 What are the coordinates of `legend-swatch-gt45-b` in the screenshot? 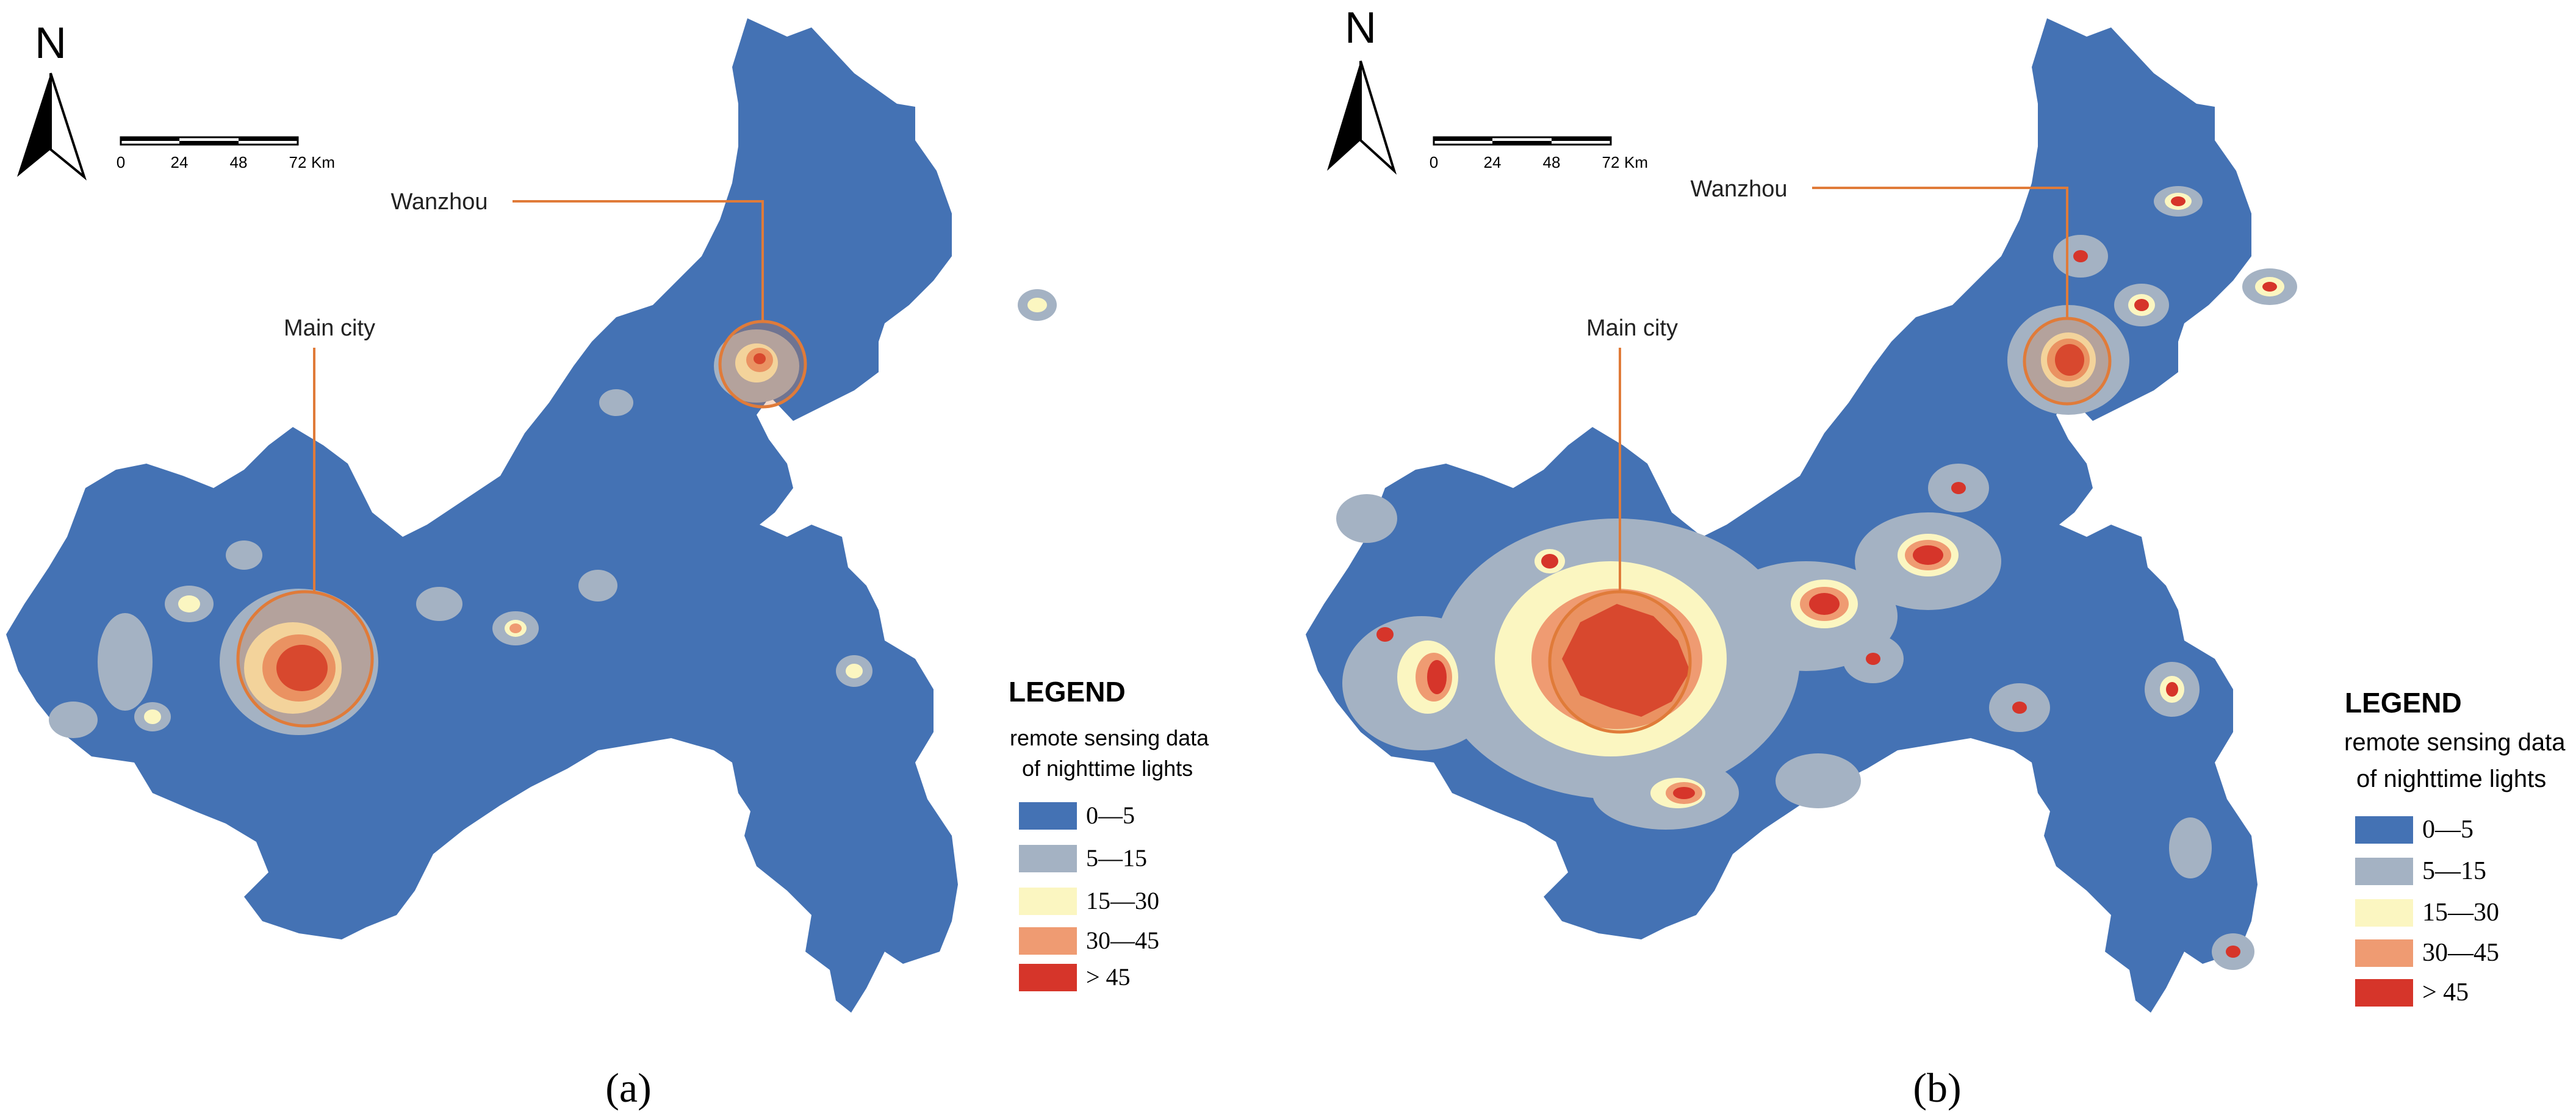 It's located at (2384, 993).